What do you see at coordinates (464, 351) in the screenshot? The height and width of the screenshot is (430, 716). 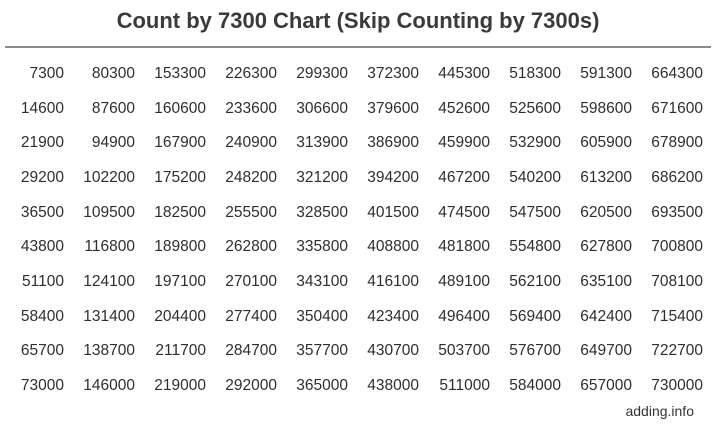 I see `grid-cell: 503700` at bounding box center [464, 351].